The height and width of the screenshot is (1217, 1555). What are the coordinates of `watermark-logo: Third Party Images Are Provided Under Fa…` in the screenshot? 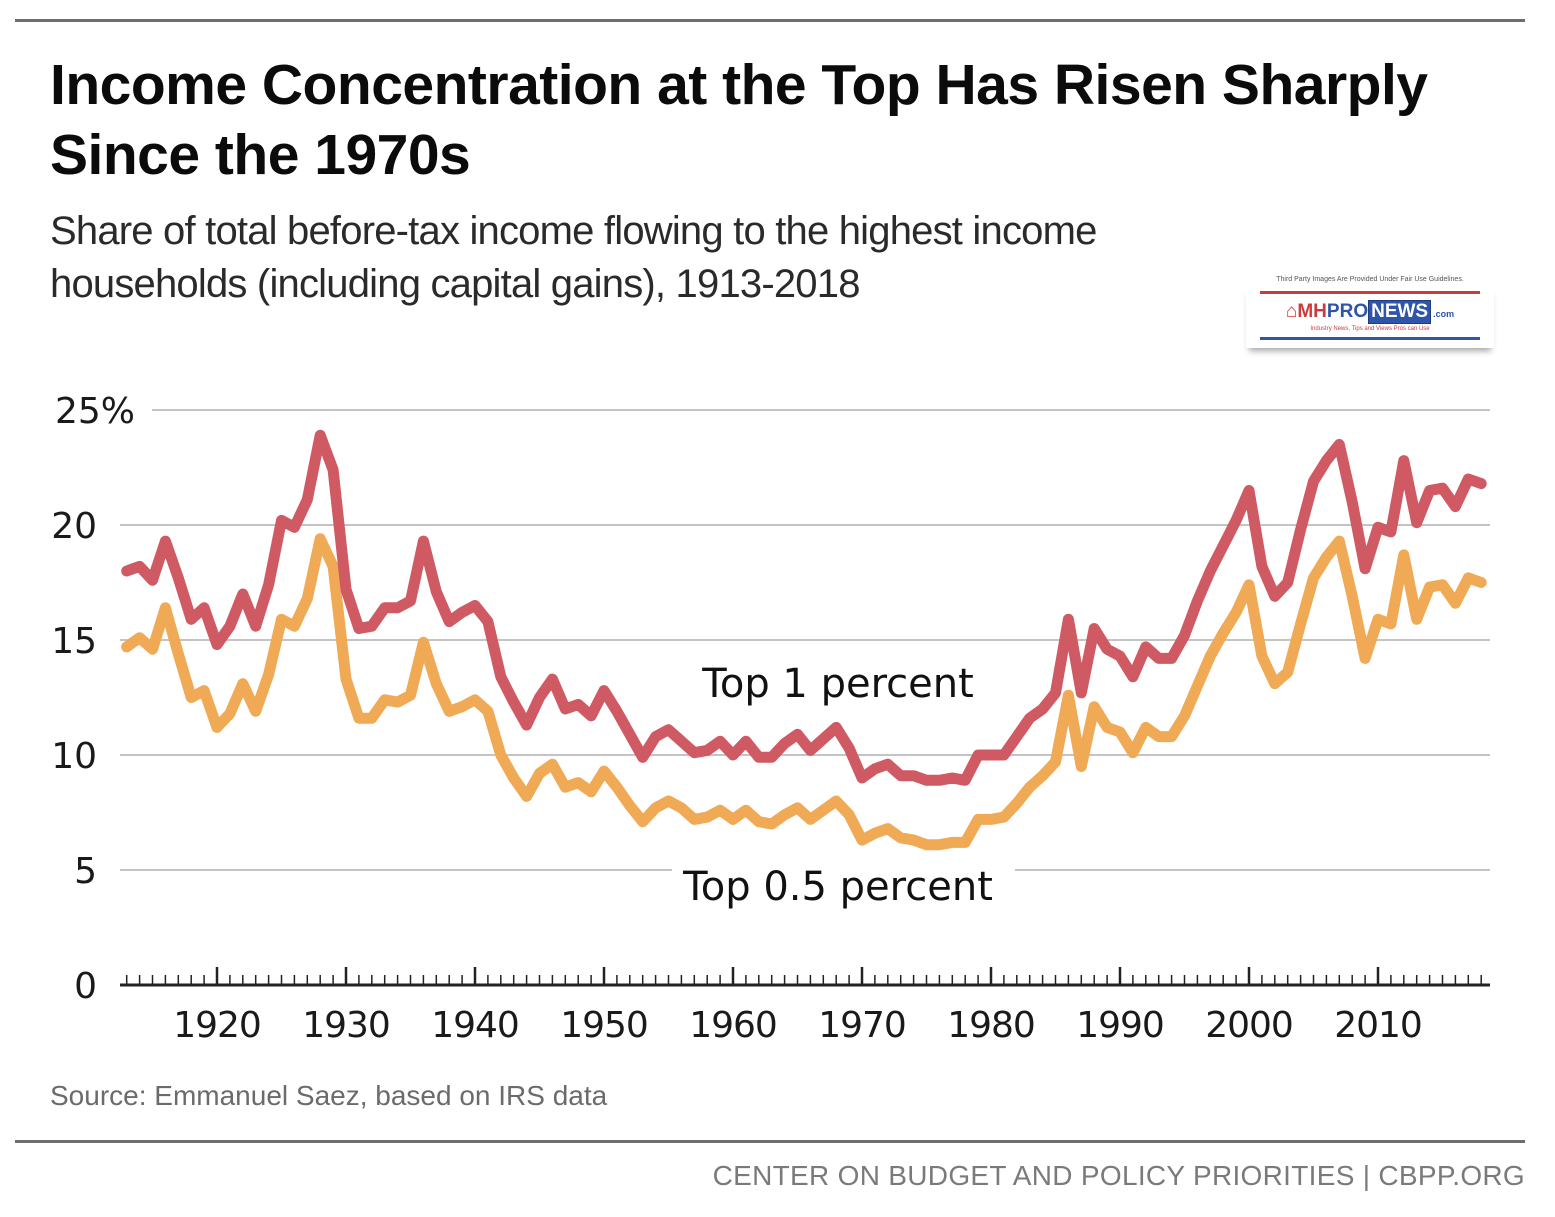 It's located at (1370, 330).